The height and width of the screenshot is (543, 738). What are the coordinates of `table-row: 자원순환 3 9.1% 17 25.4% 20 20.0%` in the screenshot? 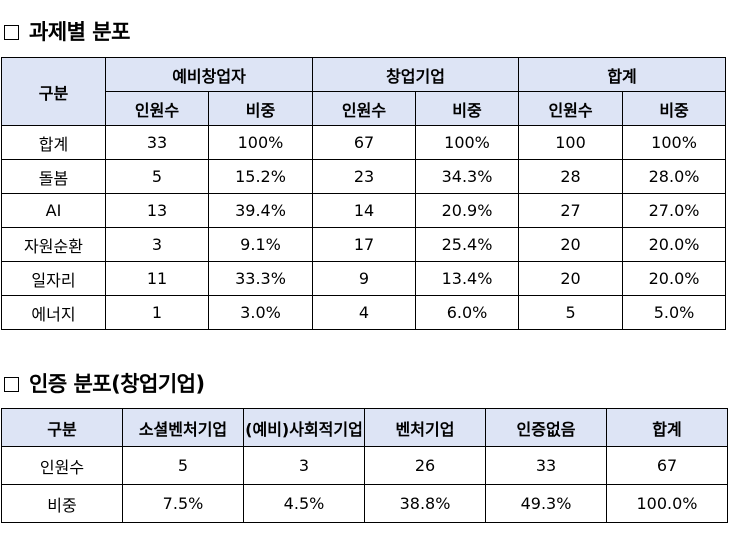 It's located at (364, 244).